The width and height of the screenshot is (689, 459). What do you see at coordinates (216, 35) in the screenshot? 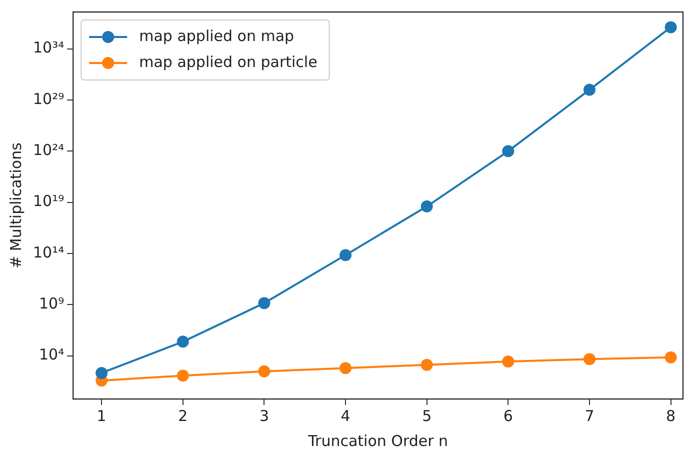
I see `legend-label: map applied on map` at bounding box center [216, 35].